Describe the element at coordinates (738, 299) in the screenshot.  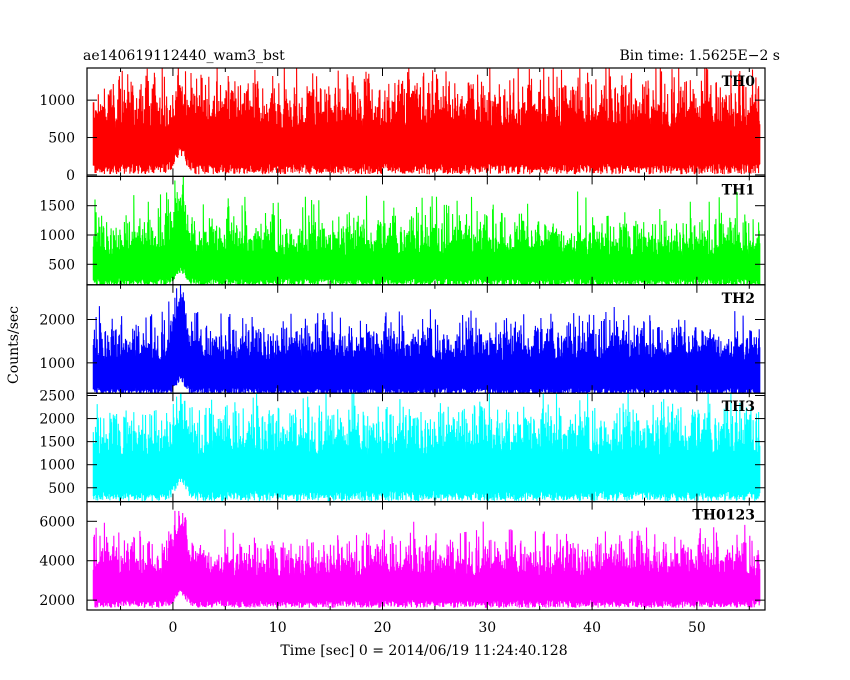
I see `panel-label: TH2` at that location.